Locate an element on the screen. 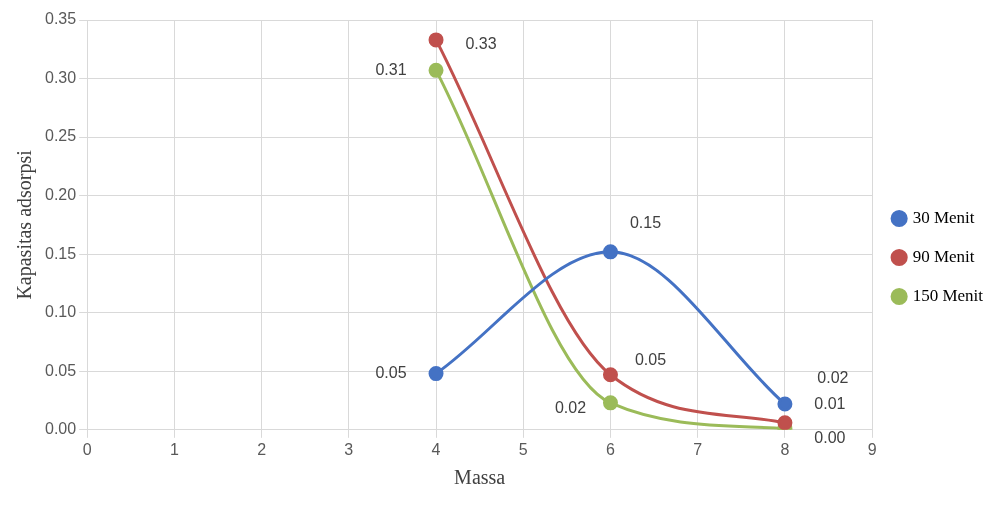  x-tick-label: 0 is located at coordinates (87, 449).